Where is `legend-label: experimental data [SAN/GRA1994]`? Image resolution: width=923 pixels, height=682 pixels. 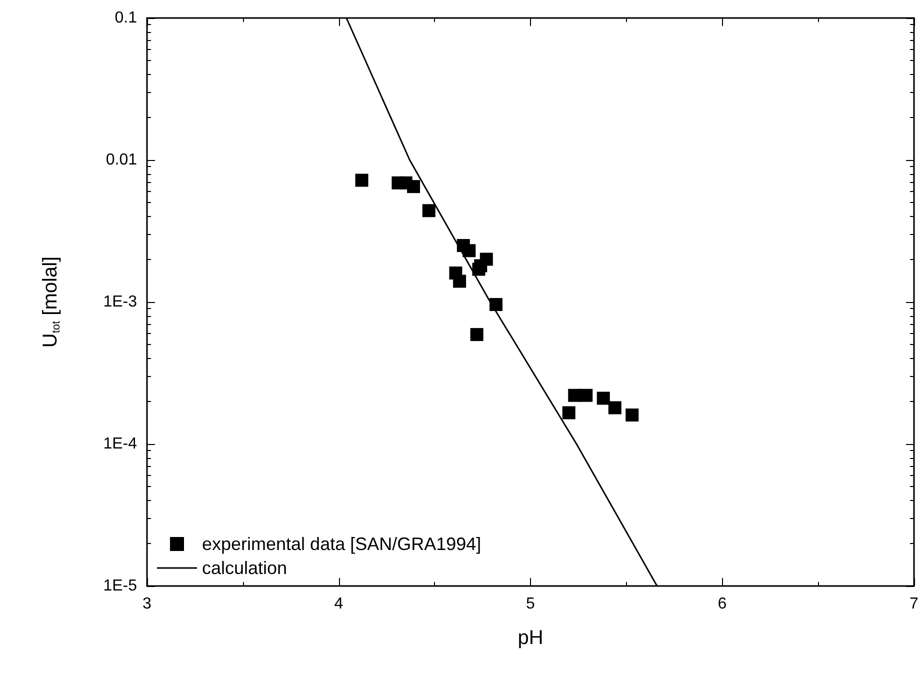
legend-label: experimental data [SAN/GRA1994] is located at coordinates (342, 544).